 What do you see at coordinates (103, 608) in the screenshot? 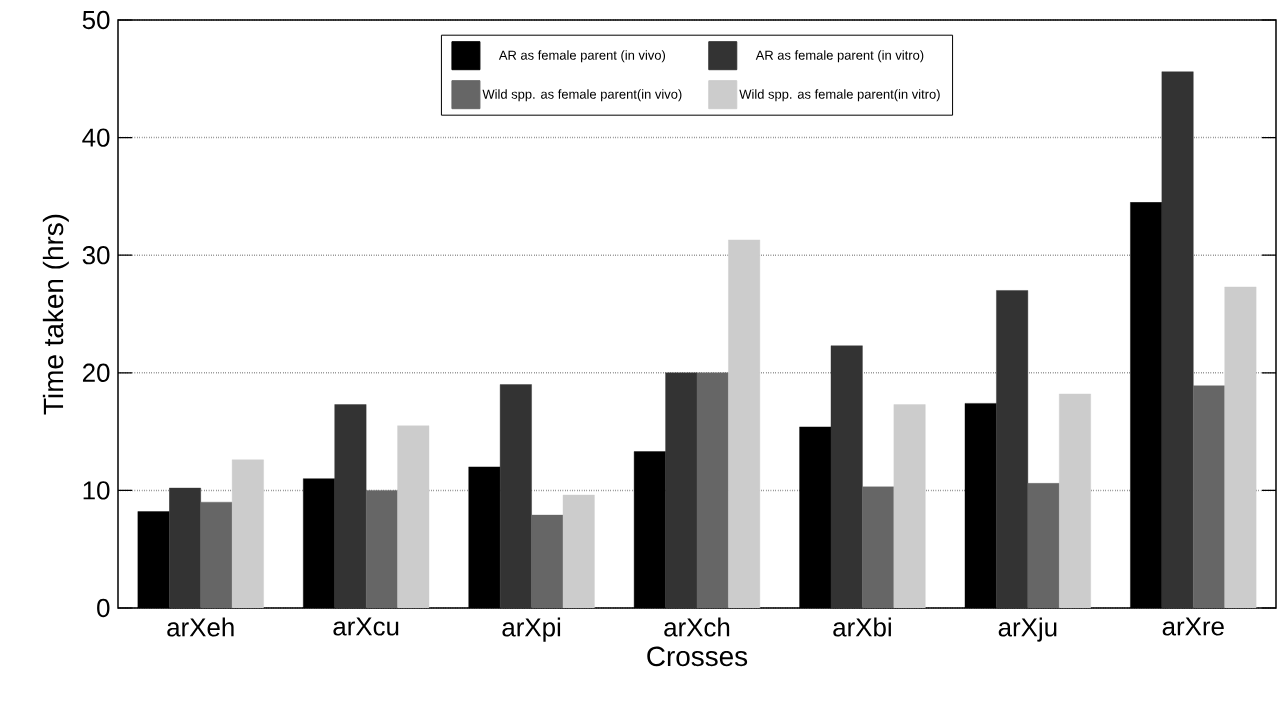
I see `y-tick-label: 0` at bounding box center [103, 608].